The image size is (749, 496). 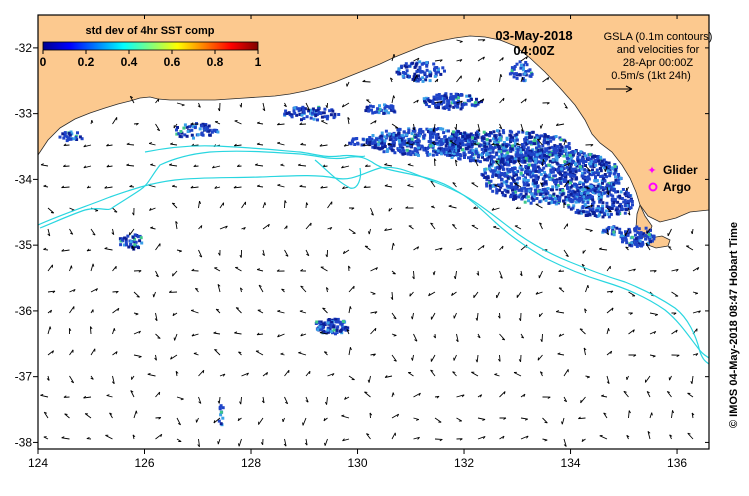 I want to click on argo-label: Argo, so click(x=677, y=187).